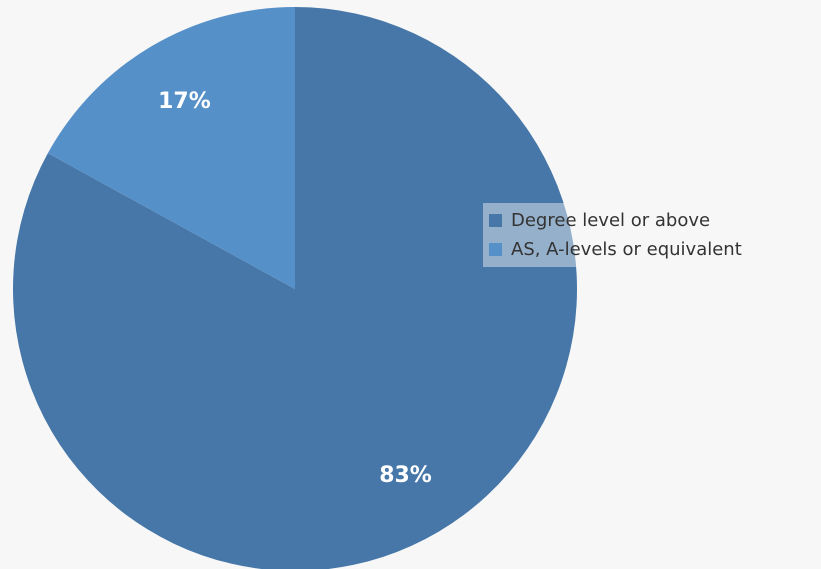 The width and height of the screenshot is (821, 569). I want to click on legend-label-a-levels: AS, A-levels or equivalent, so click(626, 249).